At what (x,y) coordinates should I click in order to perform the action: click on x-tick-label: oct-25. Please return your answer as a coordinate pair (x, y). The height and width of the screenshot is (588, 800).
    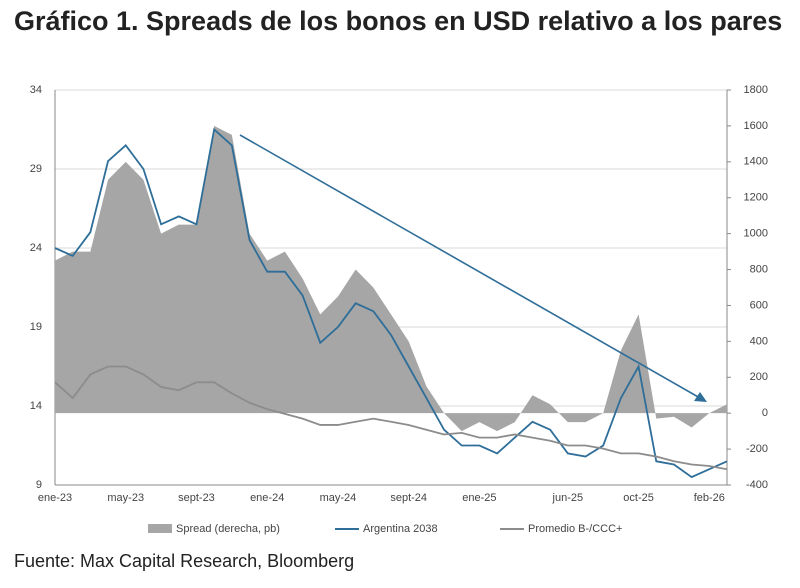
    Looking at the image, I should click on (638, 498).